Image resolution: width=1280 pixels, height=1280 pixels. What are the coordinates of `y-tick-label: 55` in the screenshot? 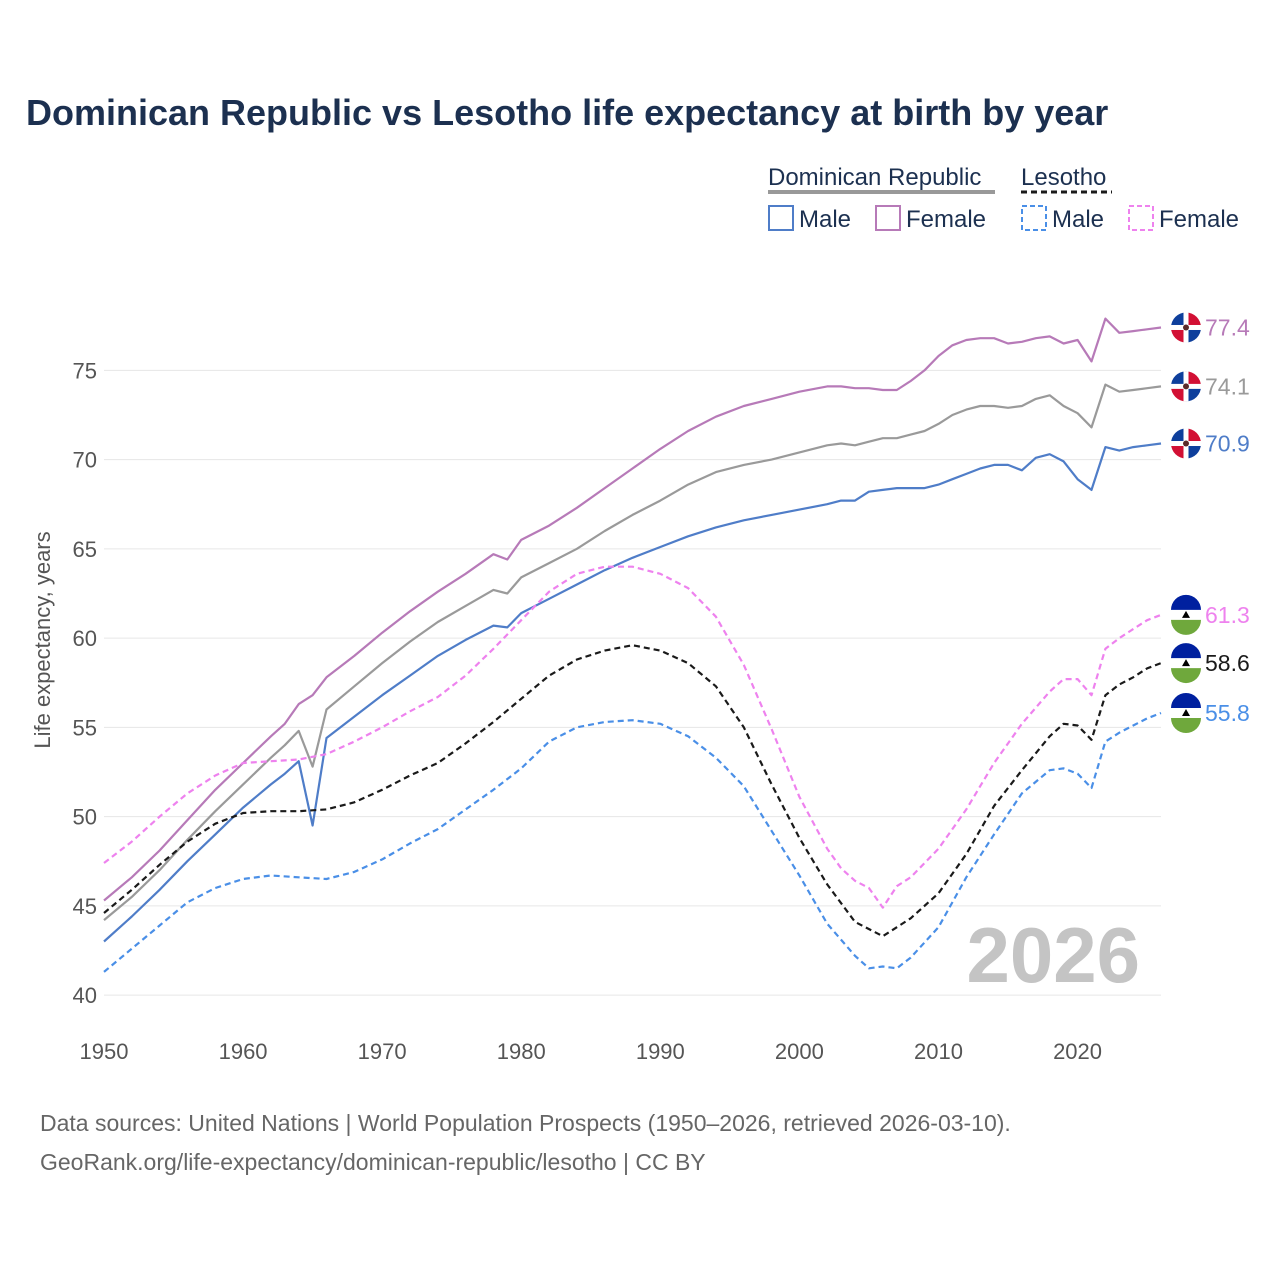 It's located at (85, 727).